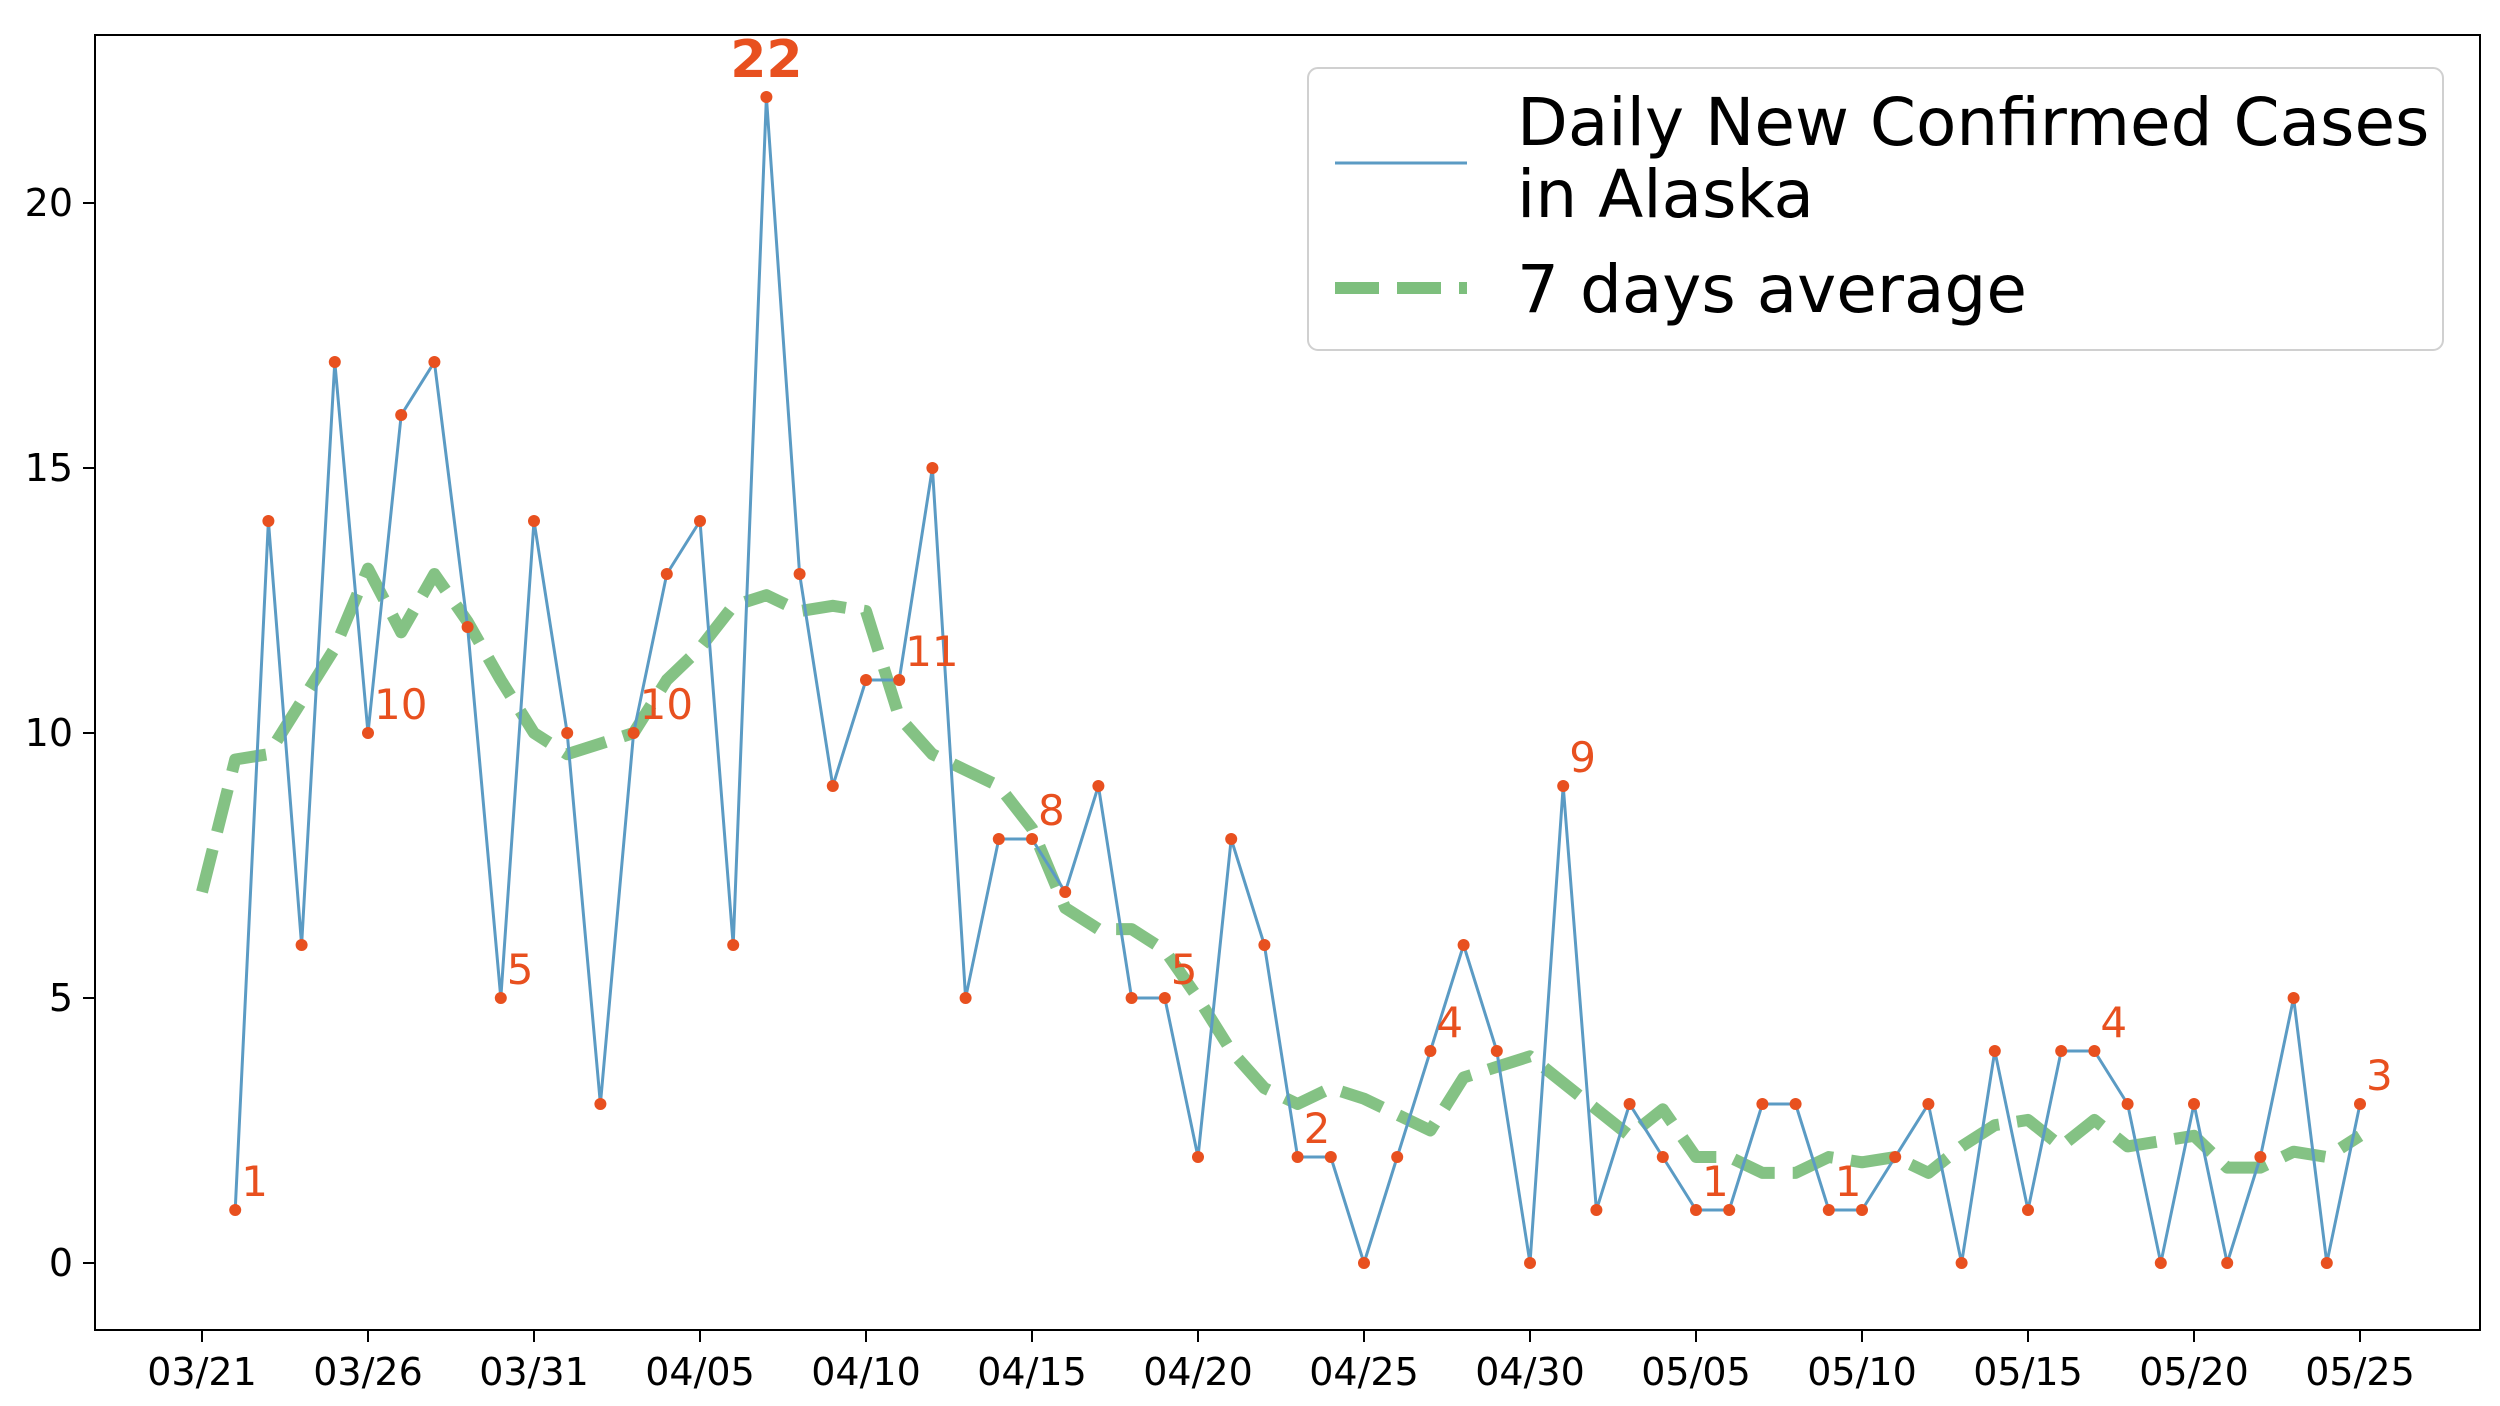  I want to click on x-tick-label: 04/15, so click(1032, 1372).